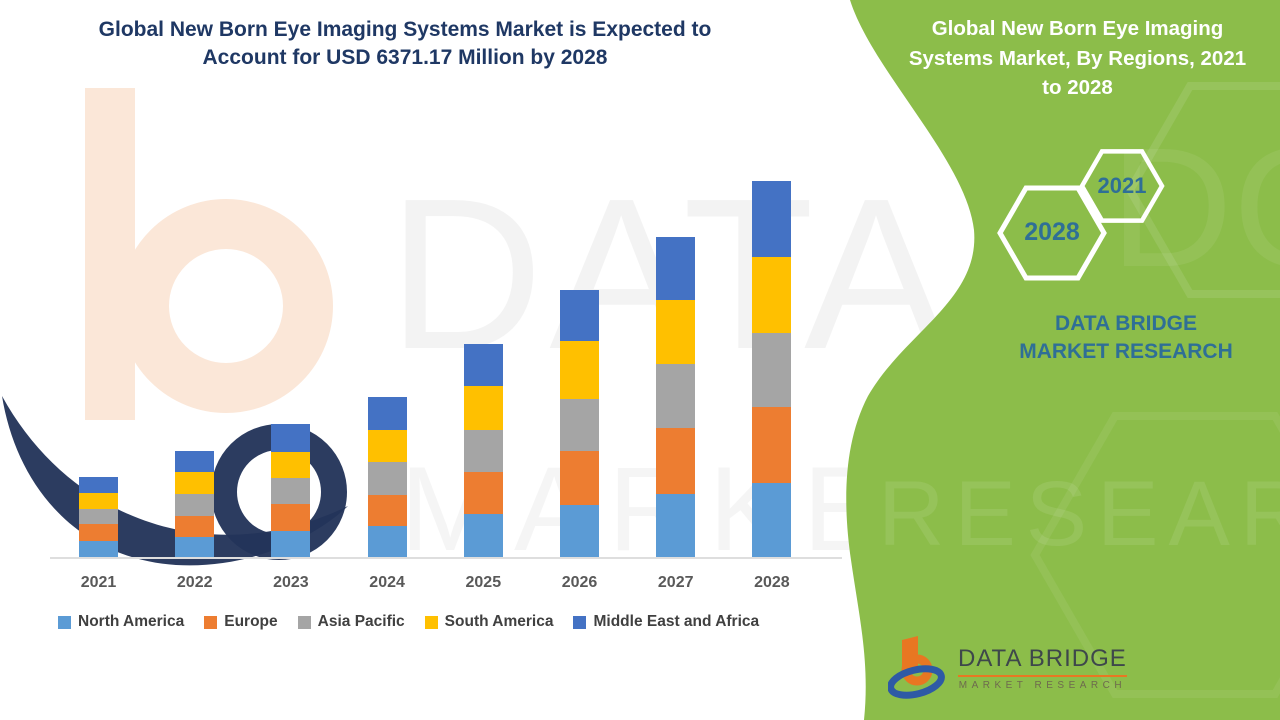 This screenshot has height=720, width=1280. I want to click on bar-segment-south-america-2021, so click(98, 500).